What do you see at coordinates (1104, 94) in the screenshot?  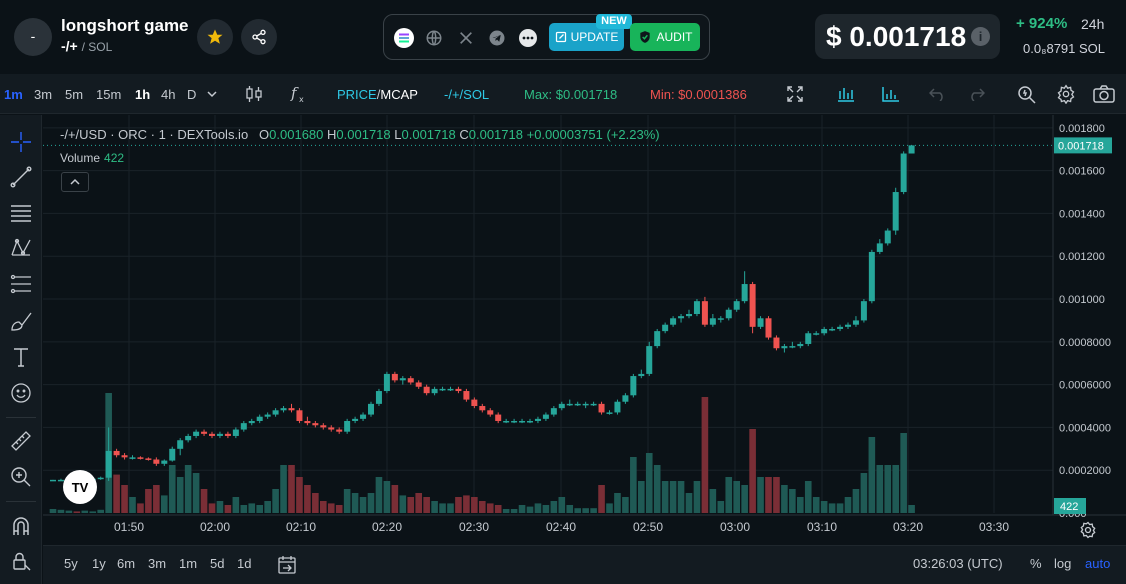 I see `camera-icon` at bounding box center [1104, 94].